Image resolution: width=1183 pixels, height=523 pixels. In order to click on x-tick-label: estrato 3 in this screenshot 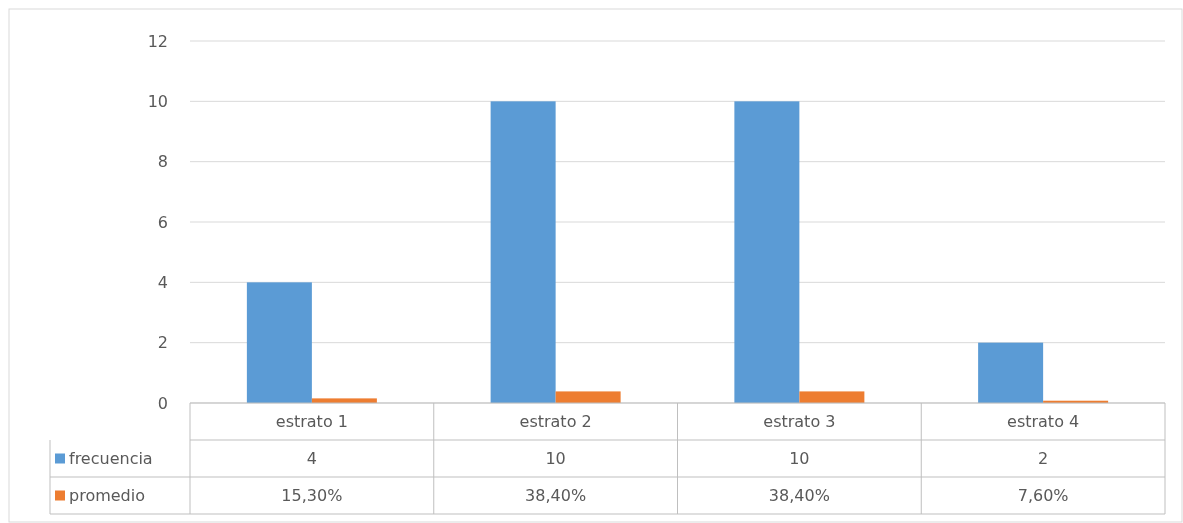, I will do `click(799, 422)`.